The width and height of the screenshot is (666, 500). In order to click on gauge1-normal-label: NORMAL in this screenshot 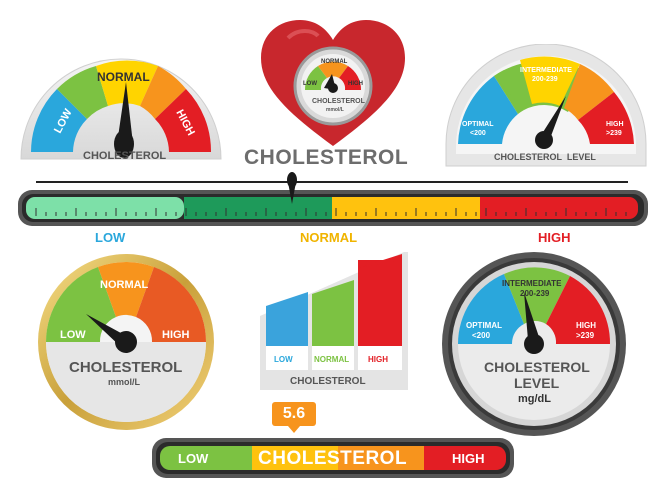, I will do `click(123, 77)`.